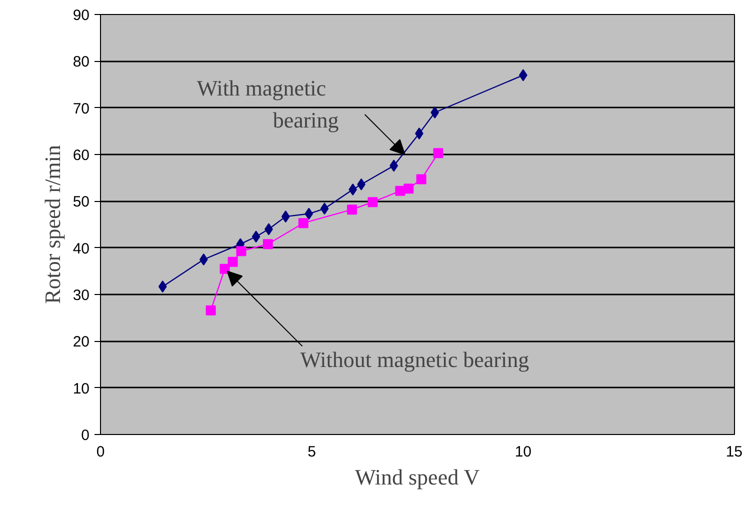  What do you see at coordinates (85, 435) in the screenshot?
I see `y-tick-label: 0` at bounding box center [85, 435].